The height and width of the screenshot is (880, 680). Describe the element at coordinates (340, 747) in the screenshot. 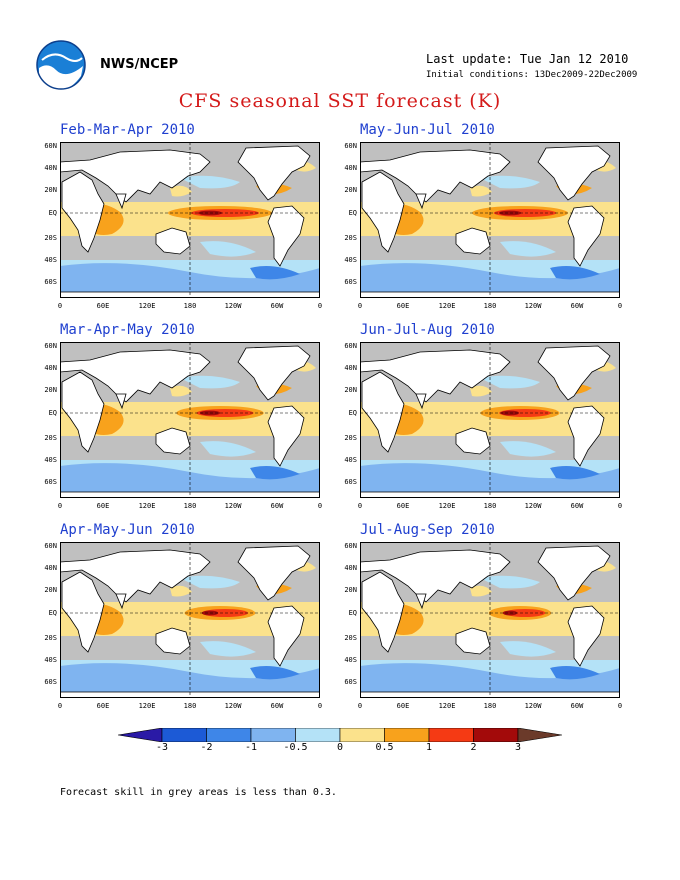

I see `colorbar-tick-label: 0` at that location.